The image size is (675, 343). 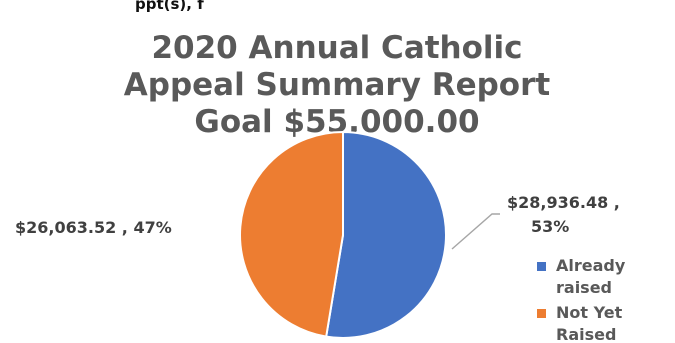 What do you see at coordinates (591, 265) in the screenshot?
I see `legend-label-already-raised-line-1: Already` at bounding box center [591, 265].